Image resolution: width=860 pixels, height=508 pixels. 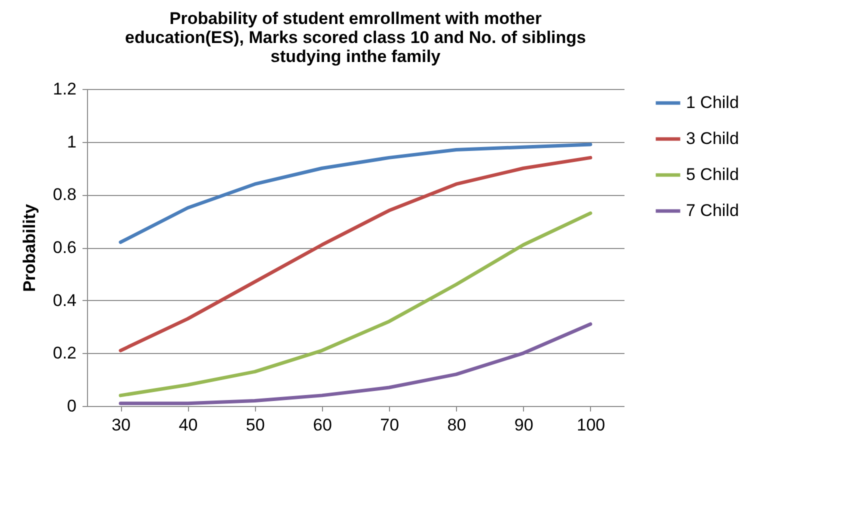 What do you see at coordinates (390, 425) in the screenshot?
I see `x-tick-label: 70` at bounding box center [390, 425].